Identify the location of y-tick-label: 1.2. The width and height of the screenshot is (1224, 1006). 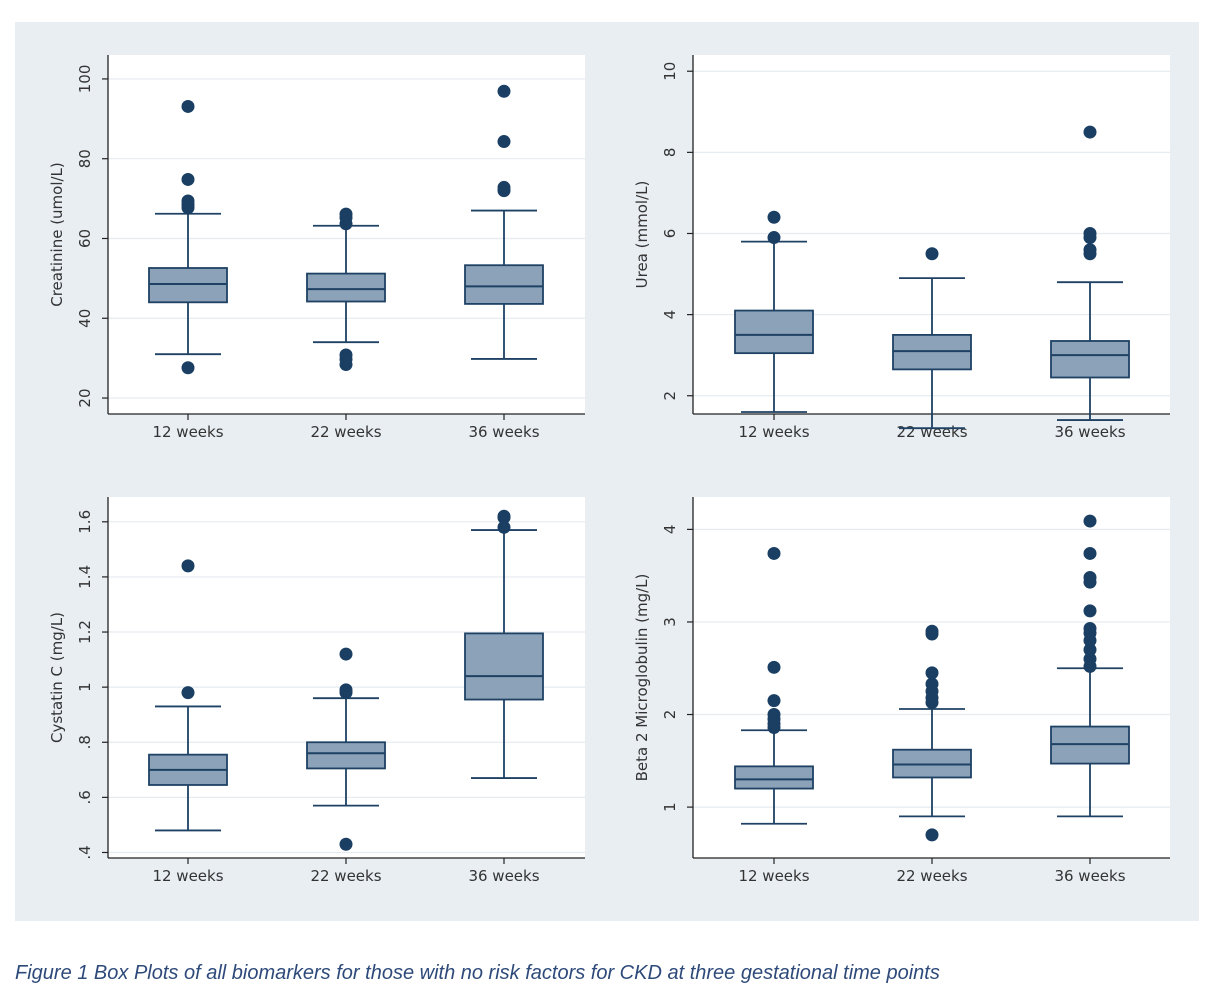
(85, 632).